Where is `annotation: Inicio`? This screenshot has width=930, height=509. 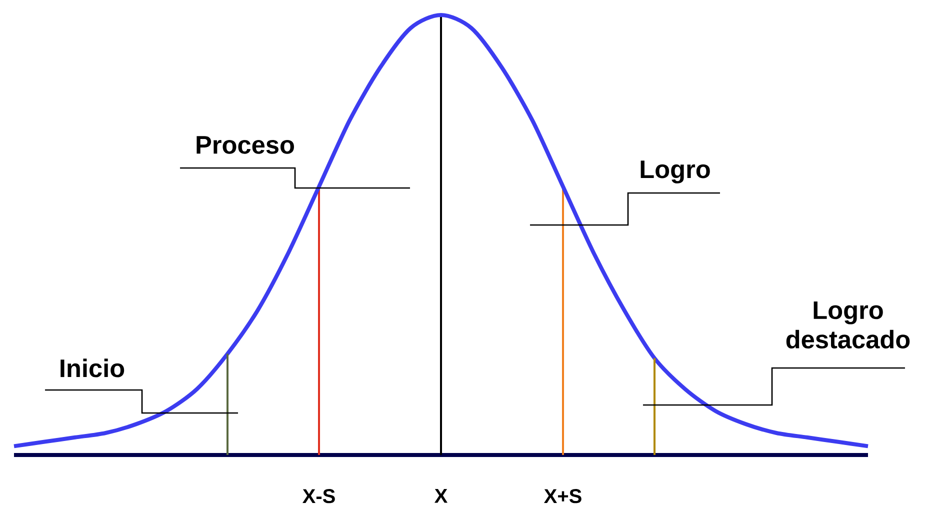
annotation: Inicio is located at coordinates (92, 368).